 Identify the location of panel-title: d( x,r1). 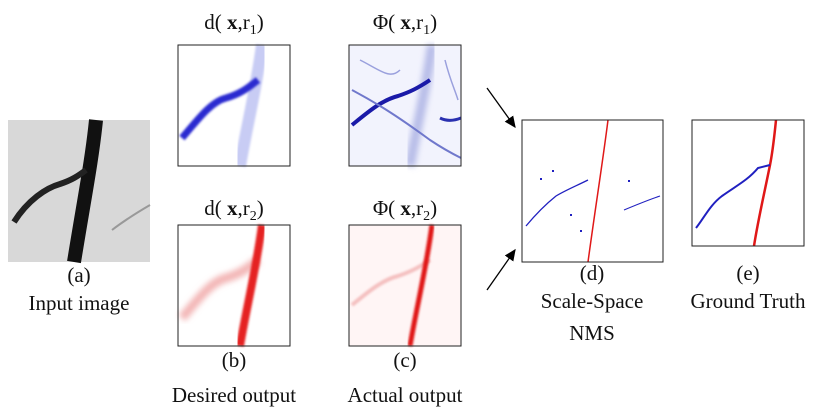
(234, 24).